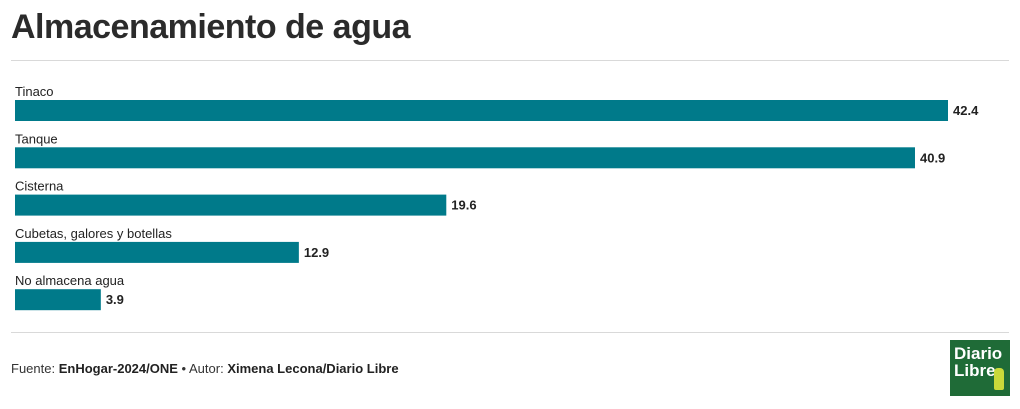 This screenshot has width=1020, height=409. I want to click on value-label: 12.9, so click(316, 252).